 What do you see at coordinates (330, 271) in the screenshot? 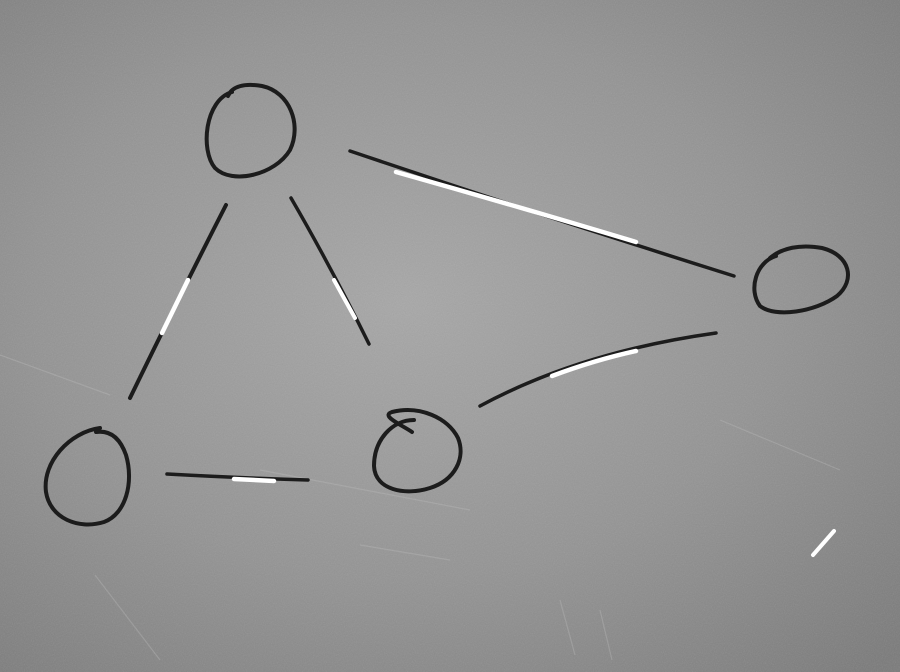
I see `edge-n1-n2` at bounding box center [330, 271].